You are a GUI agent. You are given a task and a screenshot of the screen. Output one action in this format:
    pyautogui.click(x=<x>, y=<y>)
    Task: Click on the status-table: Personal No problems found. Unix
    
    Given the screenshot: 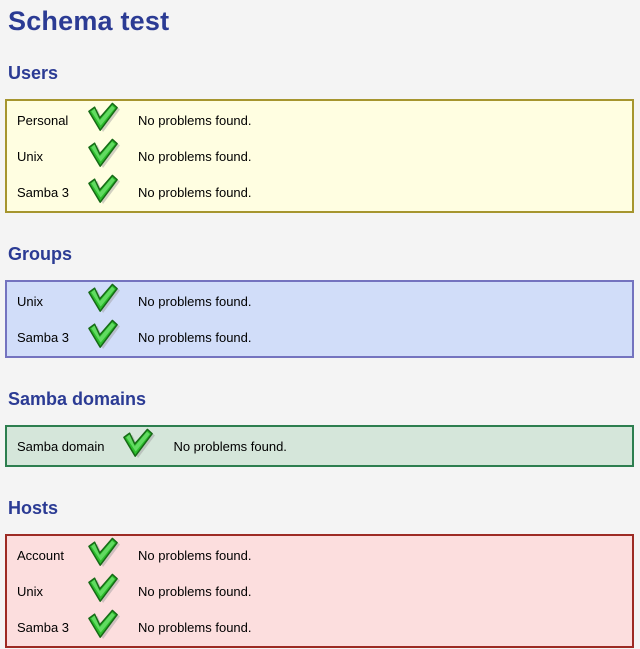 What is the action you would take?
    pyautogui.click(x=130, y=156)
    